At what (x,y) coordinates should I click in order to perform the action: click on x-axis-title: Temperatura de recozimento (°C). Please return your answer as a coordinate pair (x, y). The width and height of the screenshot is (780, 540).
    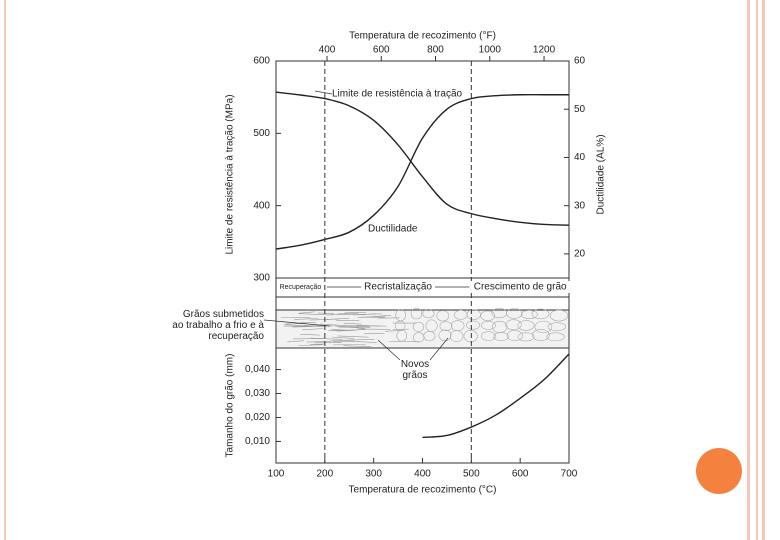
    Looking at the image, I should click on (423, 490).